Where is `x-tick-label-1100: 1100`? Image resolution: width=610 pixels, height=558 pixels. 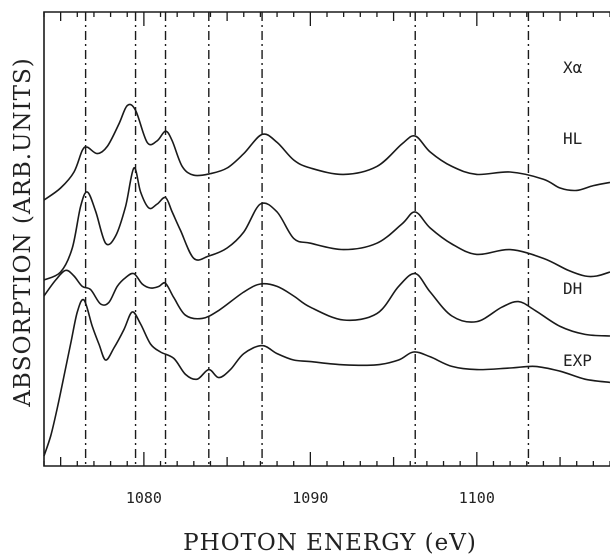
x-tick-label-1100: 1100 is located at coordinates (477, 498).